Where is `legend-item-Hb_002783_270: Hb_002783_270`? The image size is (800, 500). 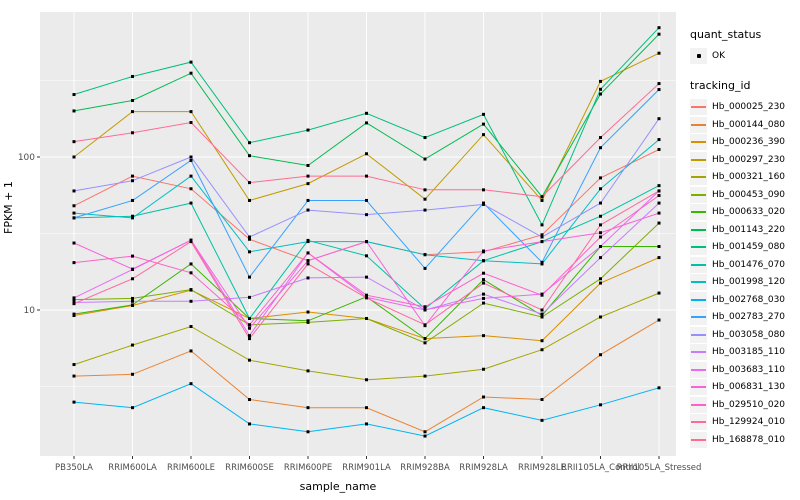 legend-item-Hb_002783_270: Hb_002783_270 is located at coordinates (737, 317).